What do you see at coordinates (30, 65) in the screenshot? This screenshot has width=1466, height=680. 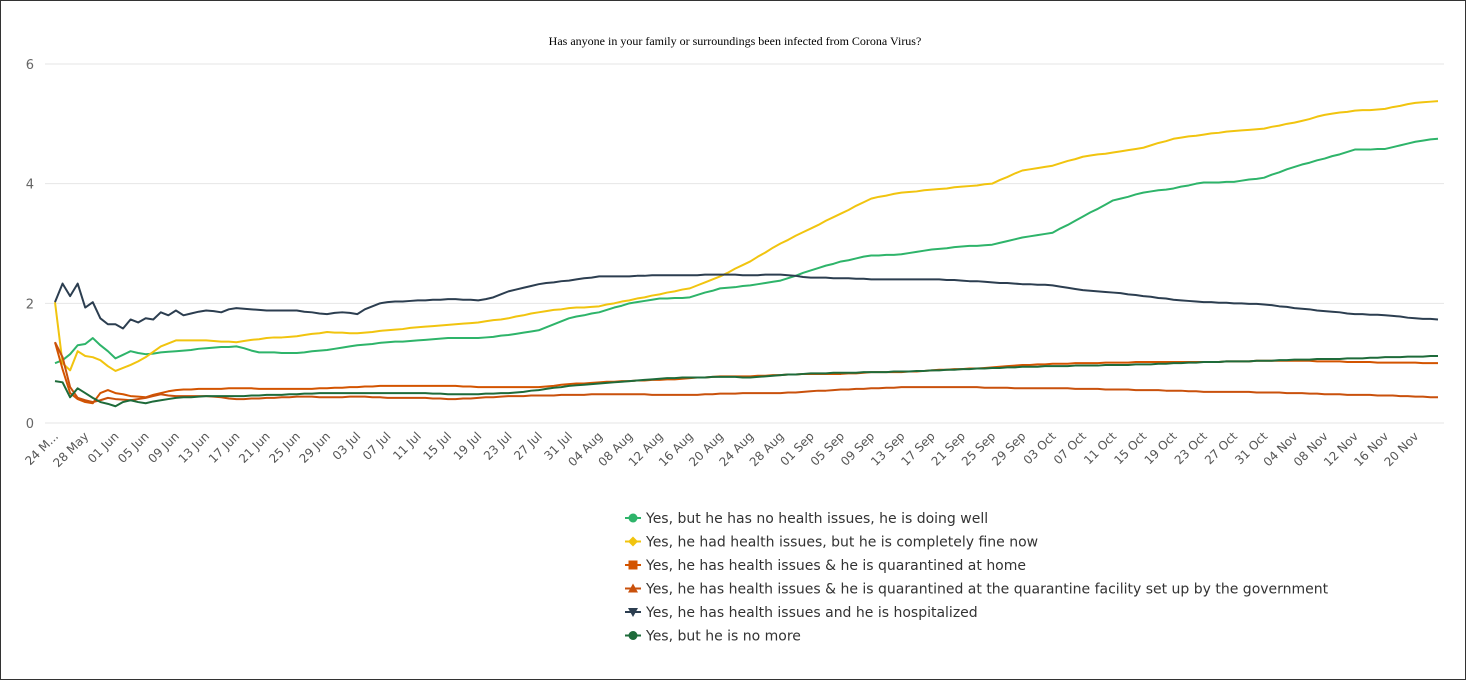 I see `y-tick-label: 6` at bounding box center [30, 65].